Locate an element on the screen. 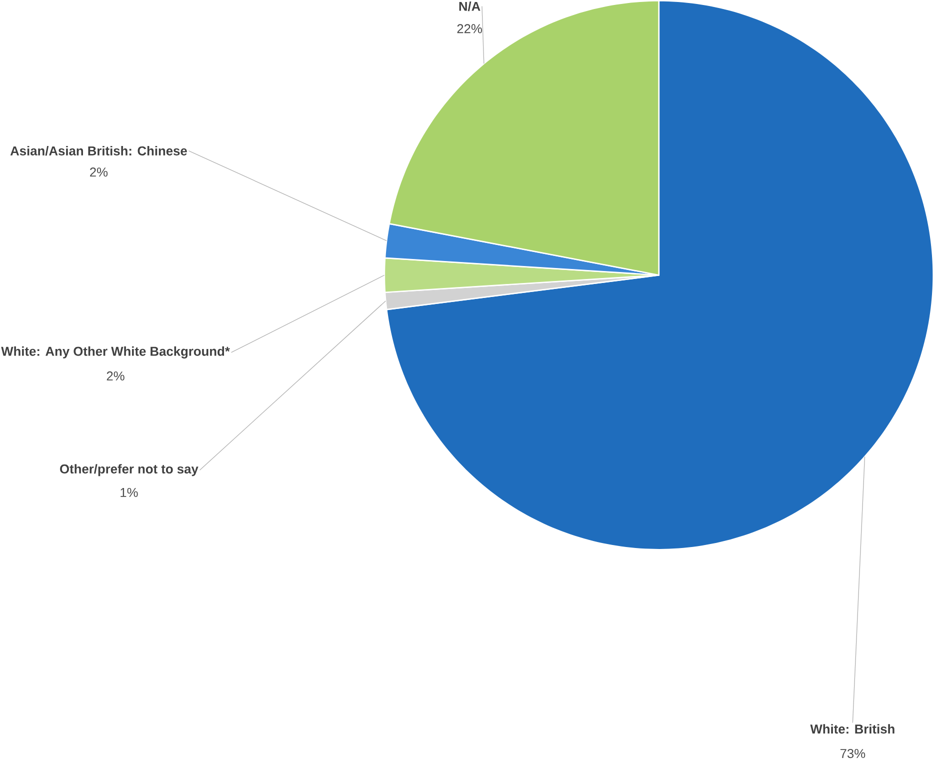 Image resolution: width=934 pixels, height=759 pixels. slice-label: White: Any Other White Background* is located at coordinates (115, 352).